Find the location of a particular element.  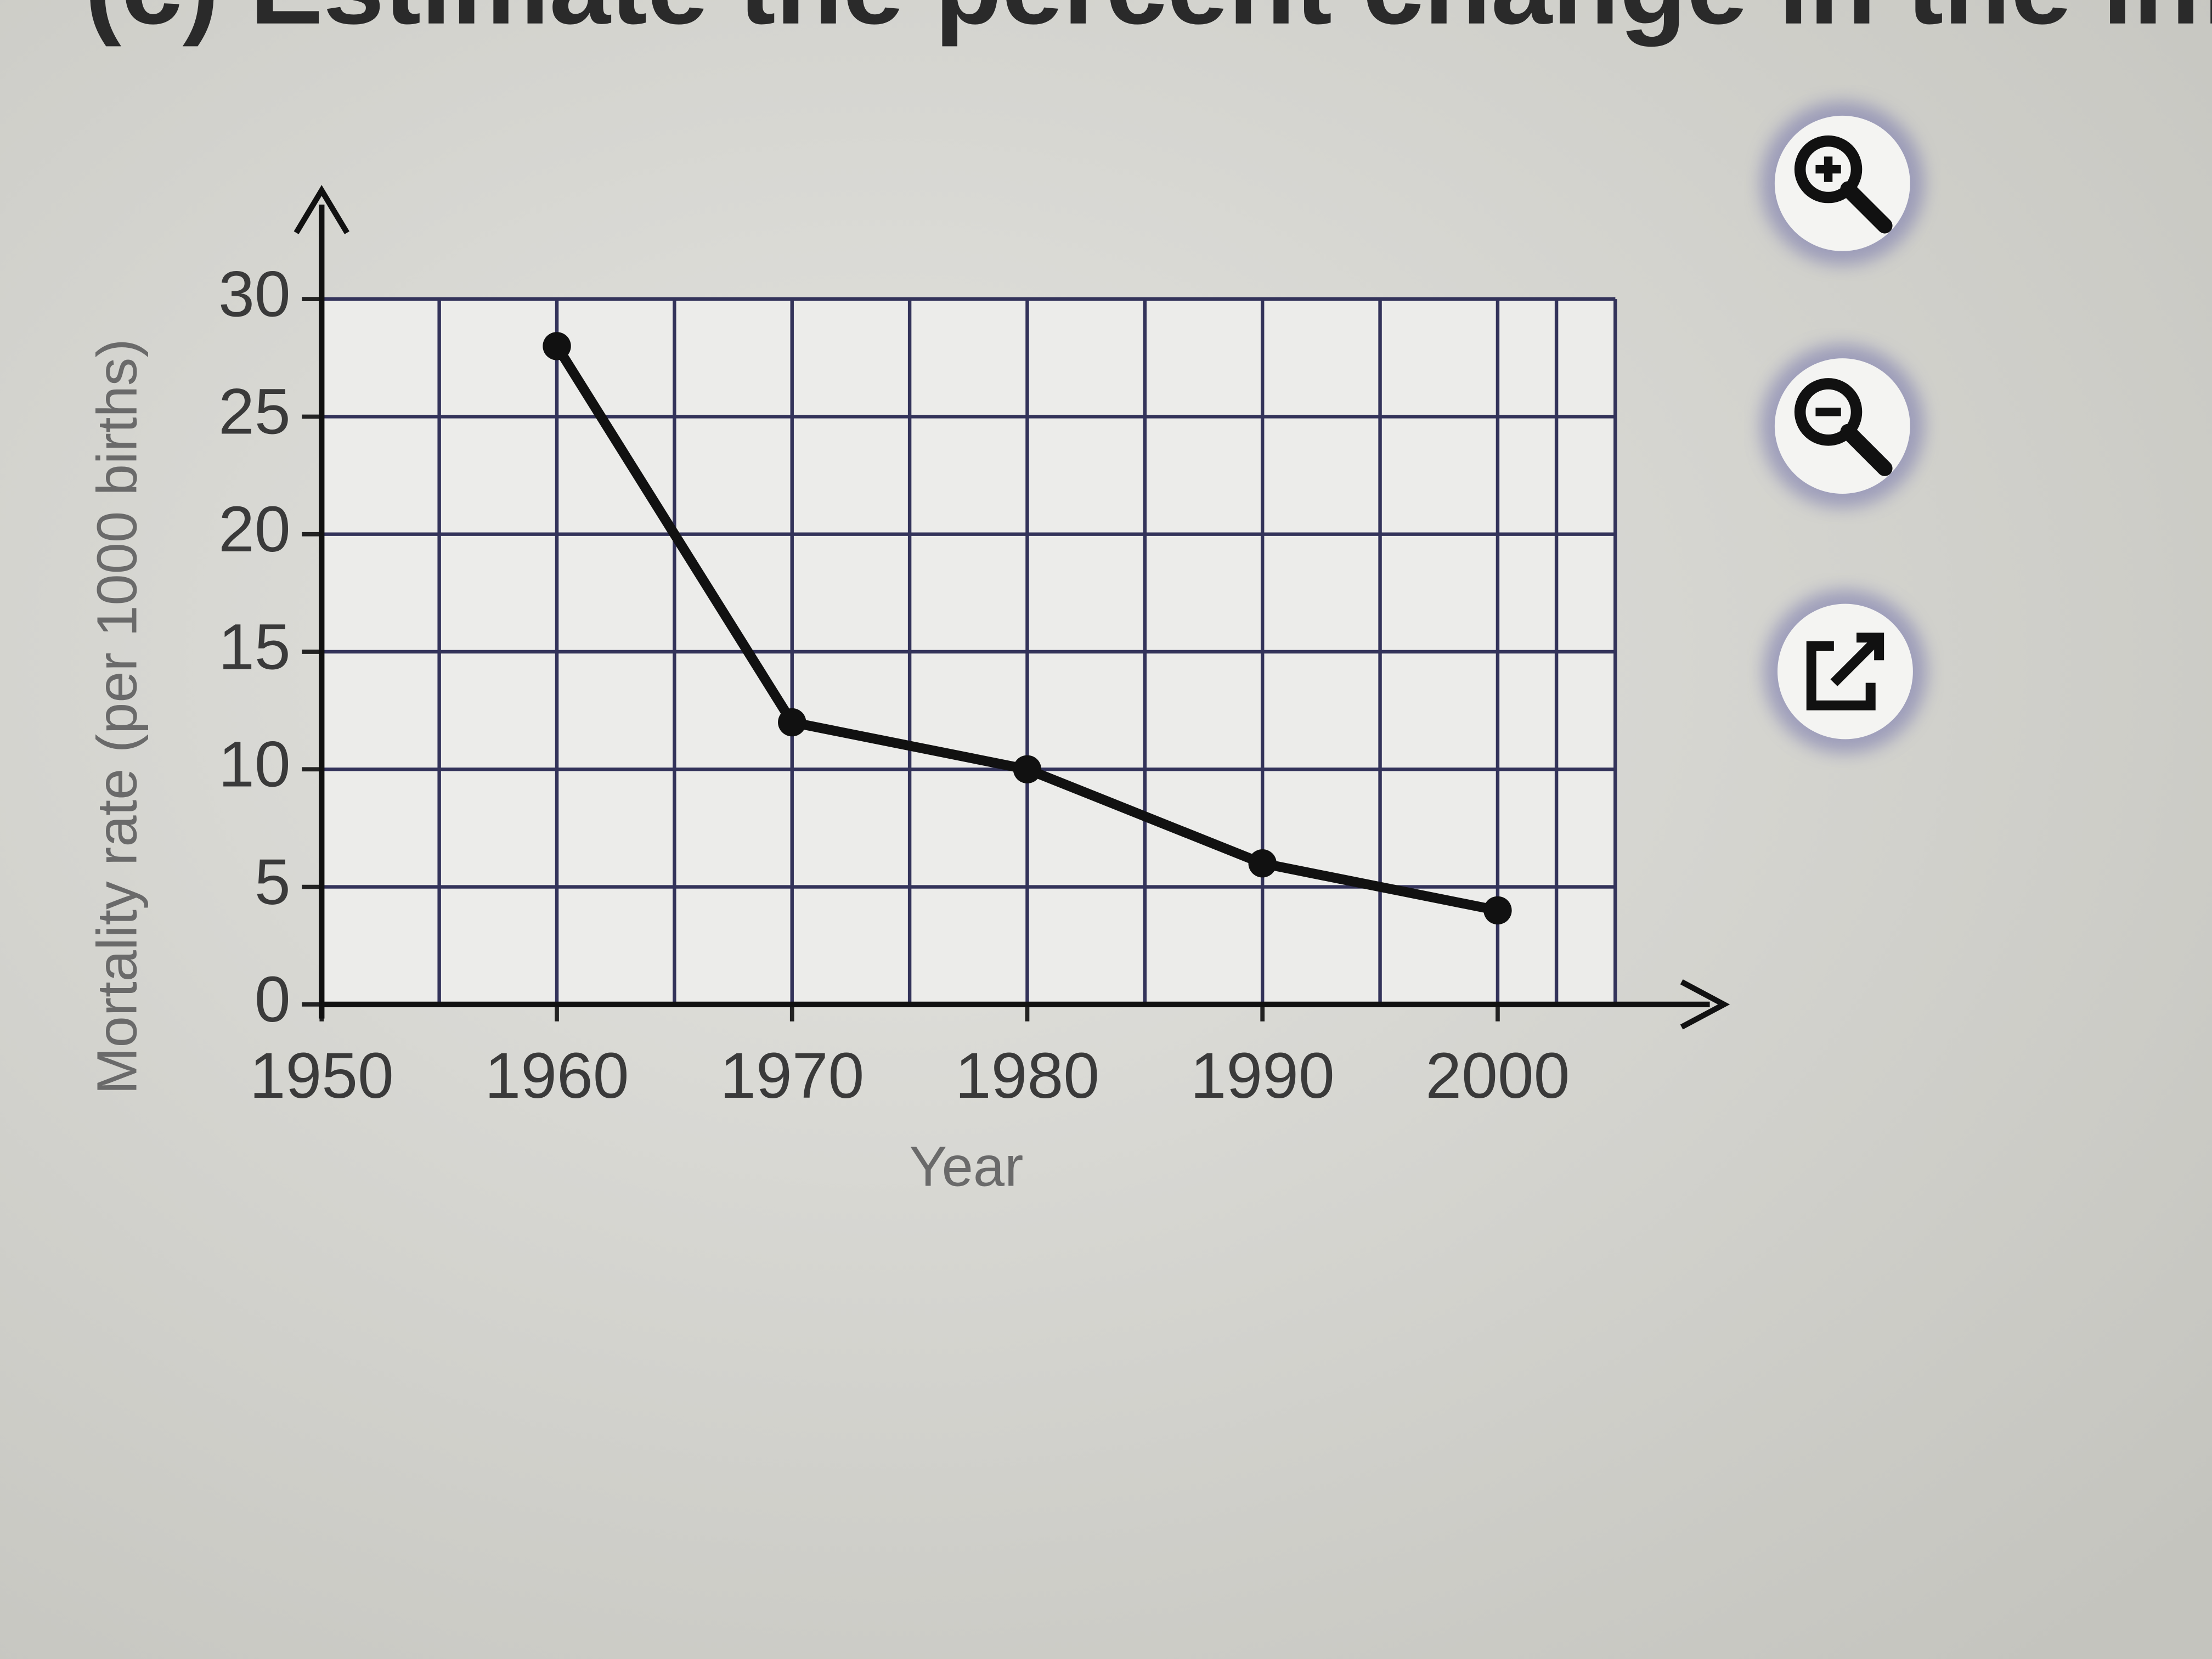

y-tick-label: 25 is located at coordinates (255, 412).